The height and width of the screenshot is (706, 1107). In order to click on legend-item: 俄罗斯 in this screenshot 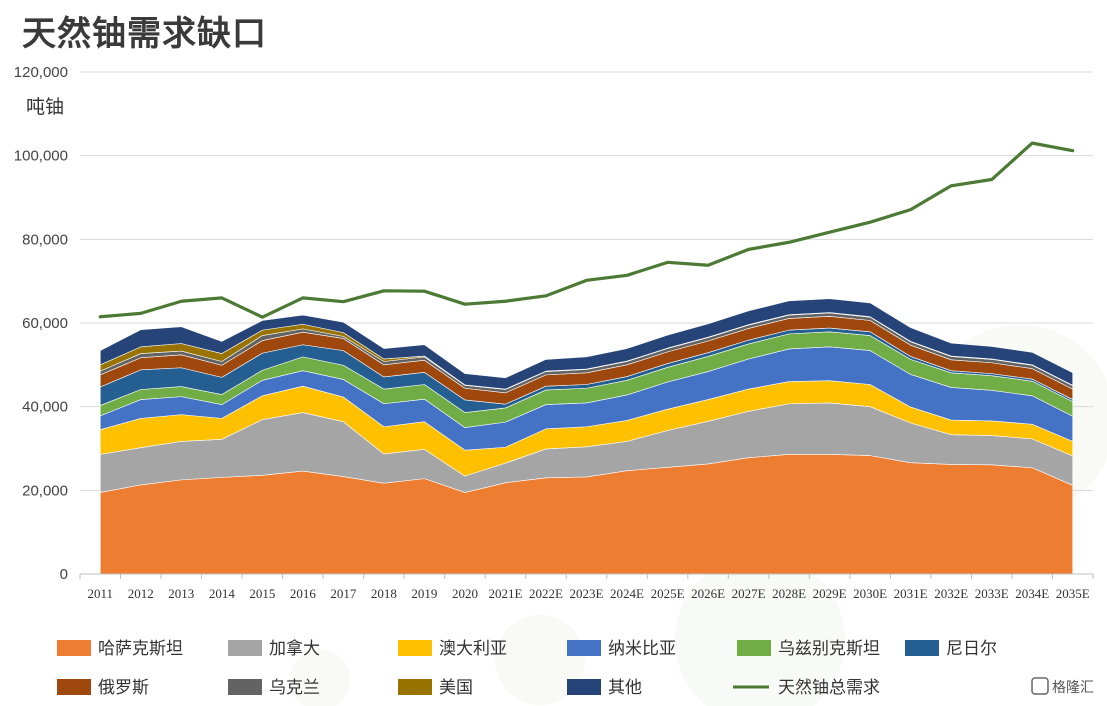, I will do `click(103, 688)`.